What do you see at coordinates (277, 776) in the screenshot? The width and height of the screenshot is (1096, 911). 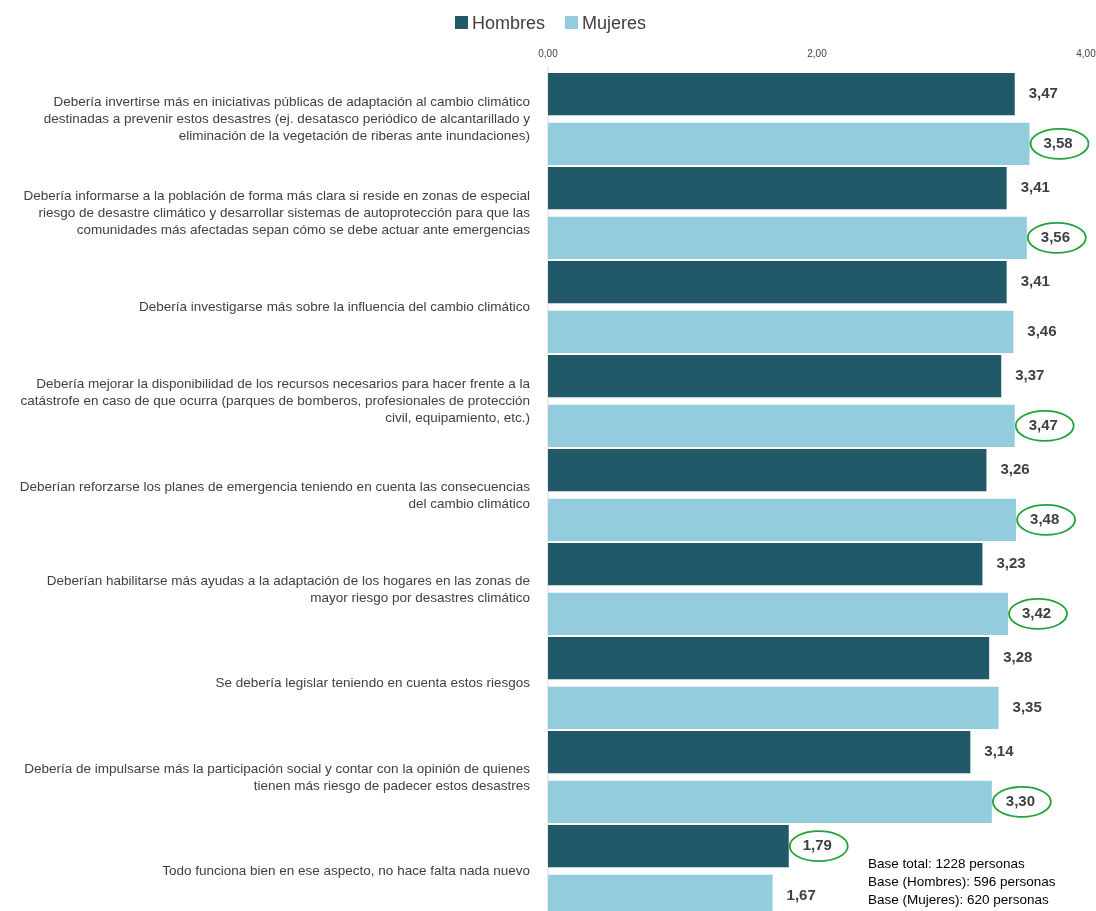 I see `y-tick-label: Debería de impulsarse más la participación social y contar con la opinión de quienes tienen más riesgo de padecer estos desastres` at bounding box center [277, 776].